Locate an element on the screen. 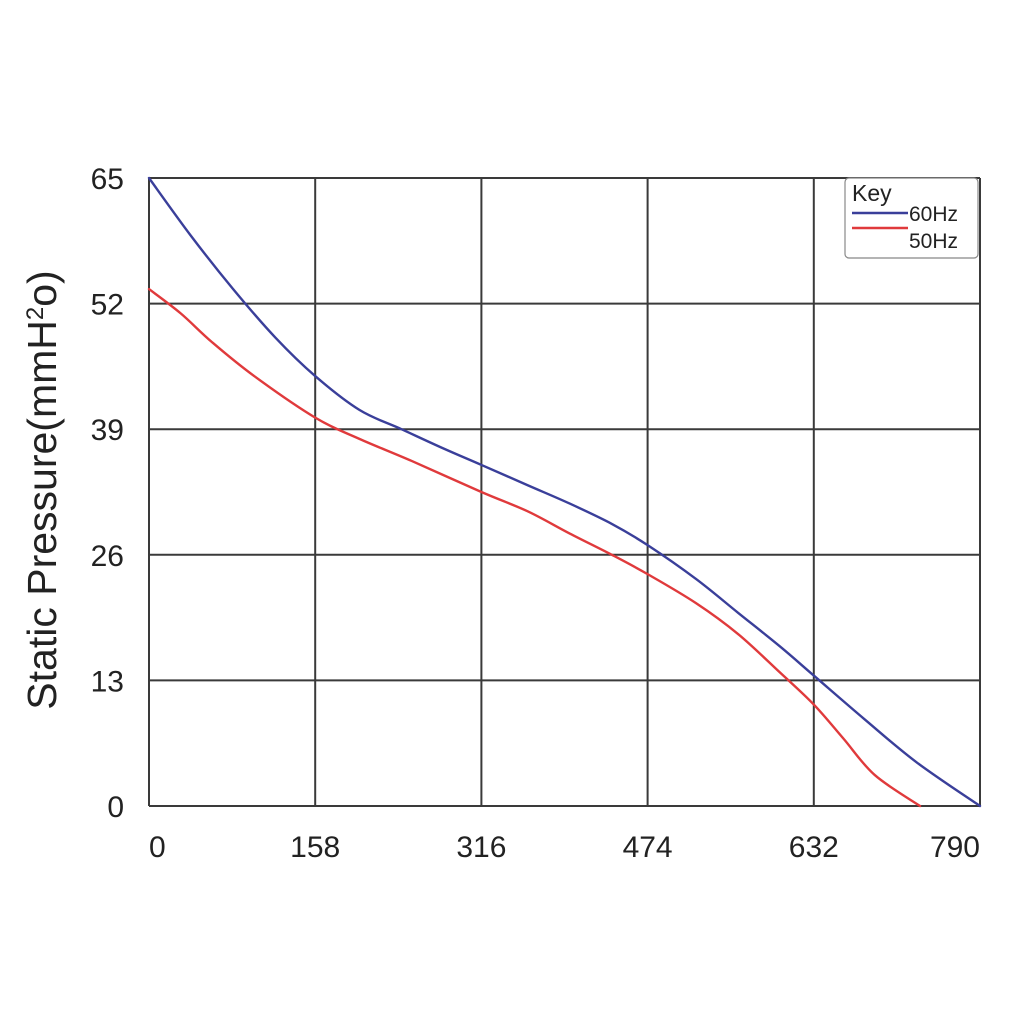  y-tick-label: 0 is located at coordinates (115, 807).